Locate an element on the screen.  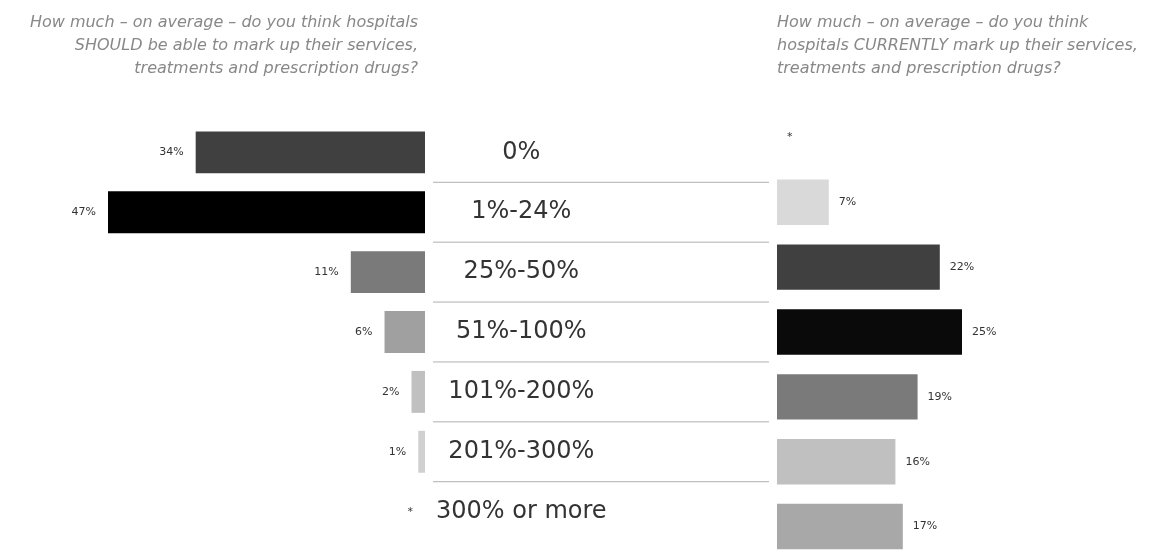
data-label: 11% is located at coordinates (326, 271).